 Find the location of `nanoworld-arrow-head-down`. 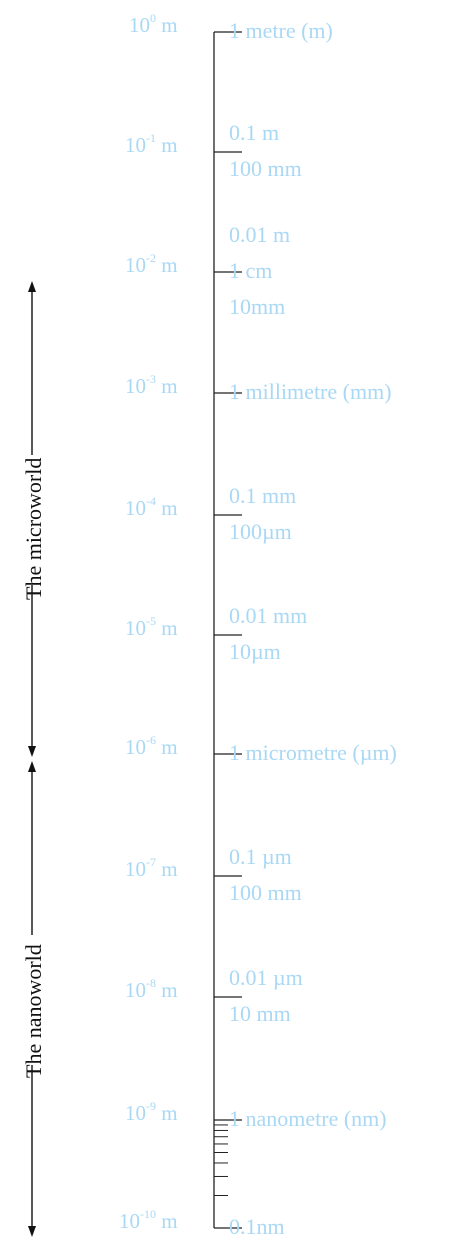

nanoworld-arrow-head-down is located at coordinates (32, 1231).